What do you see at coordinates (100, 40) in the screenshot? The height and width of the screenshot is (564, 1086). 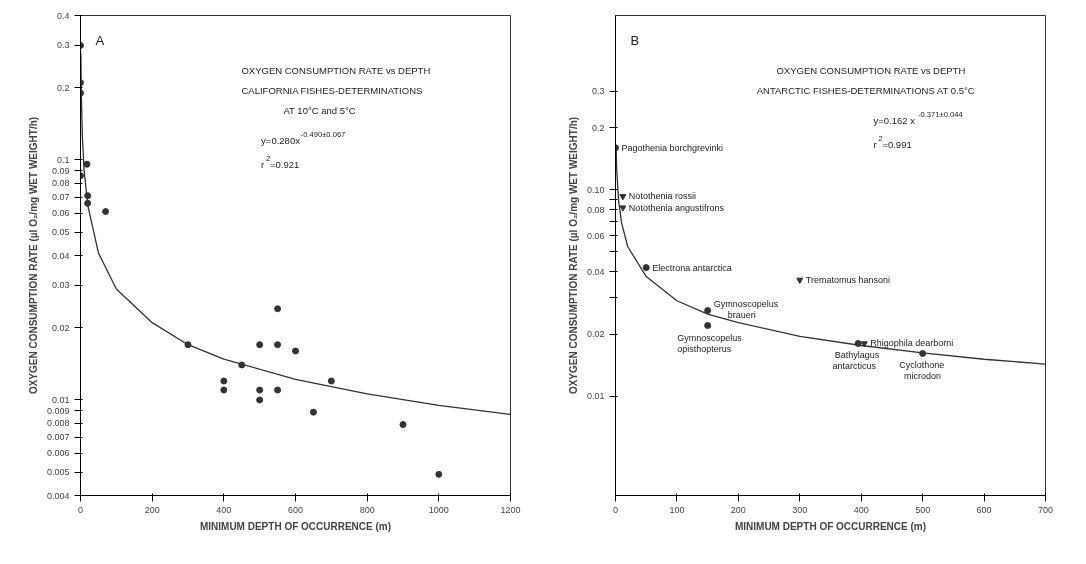 I see `annotation: A` at bounding box center [100, 40].